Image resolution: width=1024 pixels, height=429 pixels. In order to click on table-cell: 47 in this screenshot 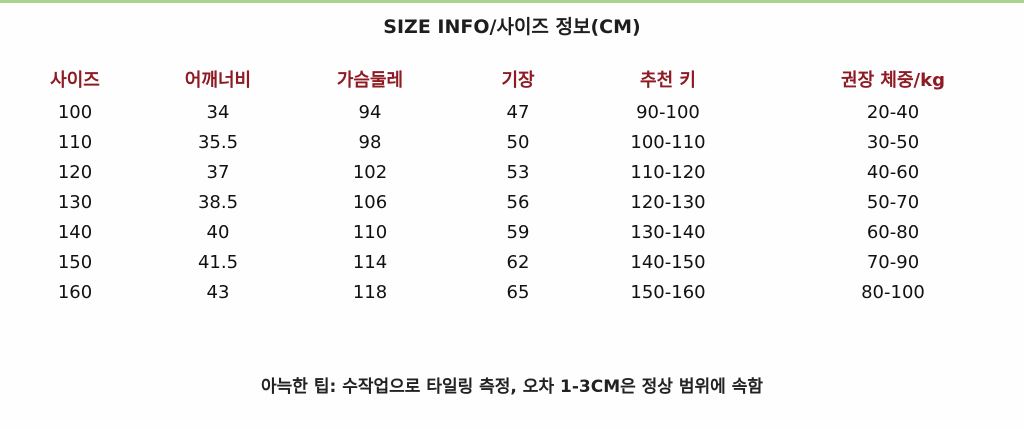, I will do `click(518, 112)`.